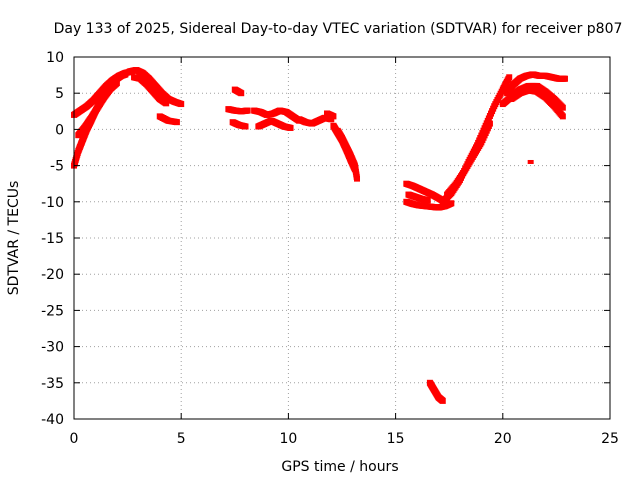 The height and width of the screenshot is (480, 640). What do you see at coordinates (59, 94) in the screenshot?
I see `y-tick-label: 5` at bounding box center [59, 94].